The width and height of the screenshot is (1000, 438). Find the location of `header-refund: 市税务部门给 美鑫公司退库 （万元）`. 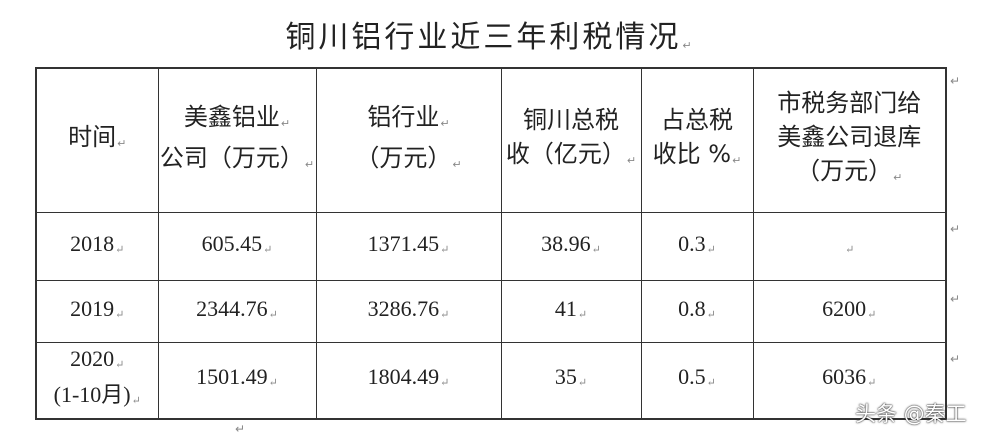

header-refund: 市税务部门给 美鑫公司退库 （万元） is located at coordinates (849, 140).